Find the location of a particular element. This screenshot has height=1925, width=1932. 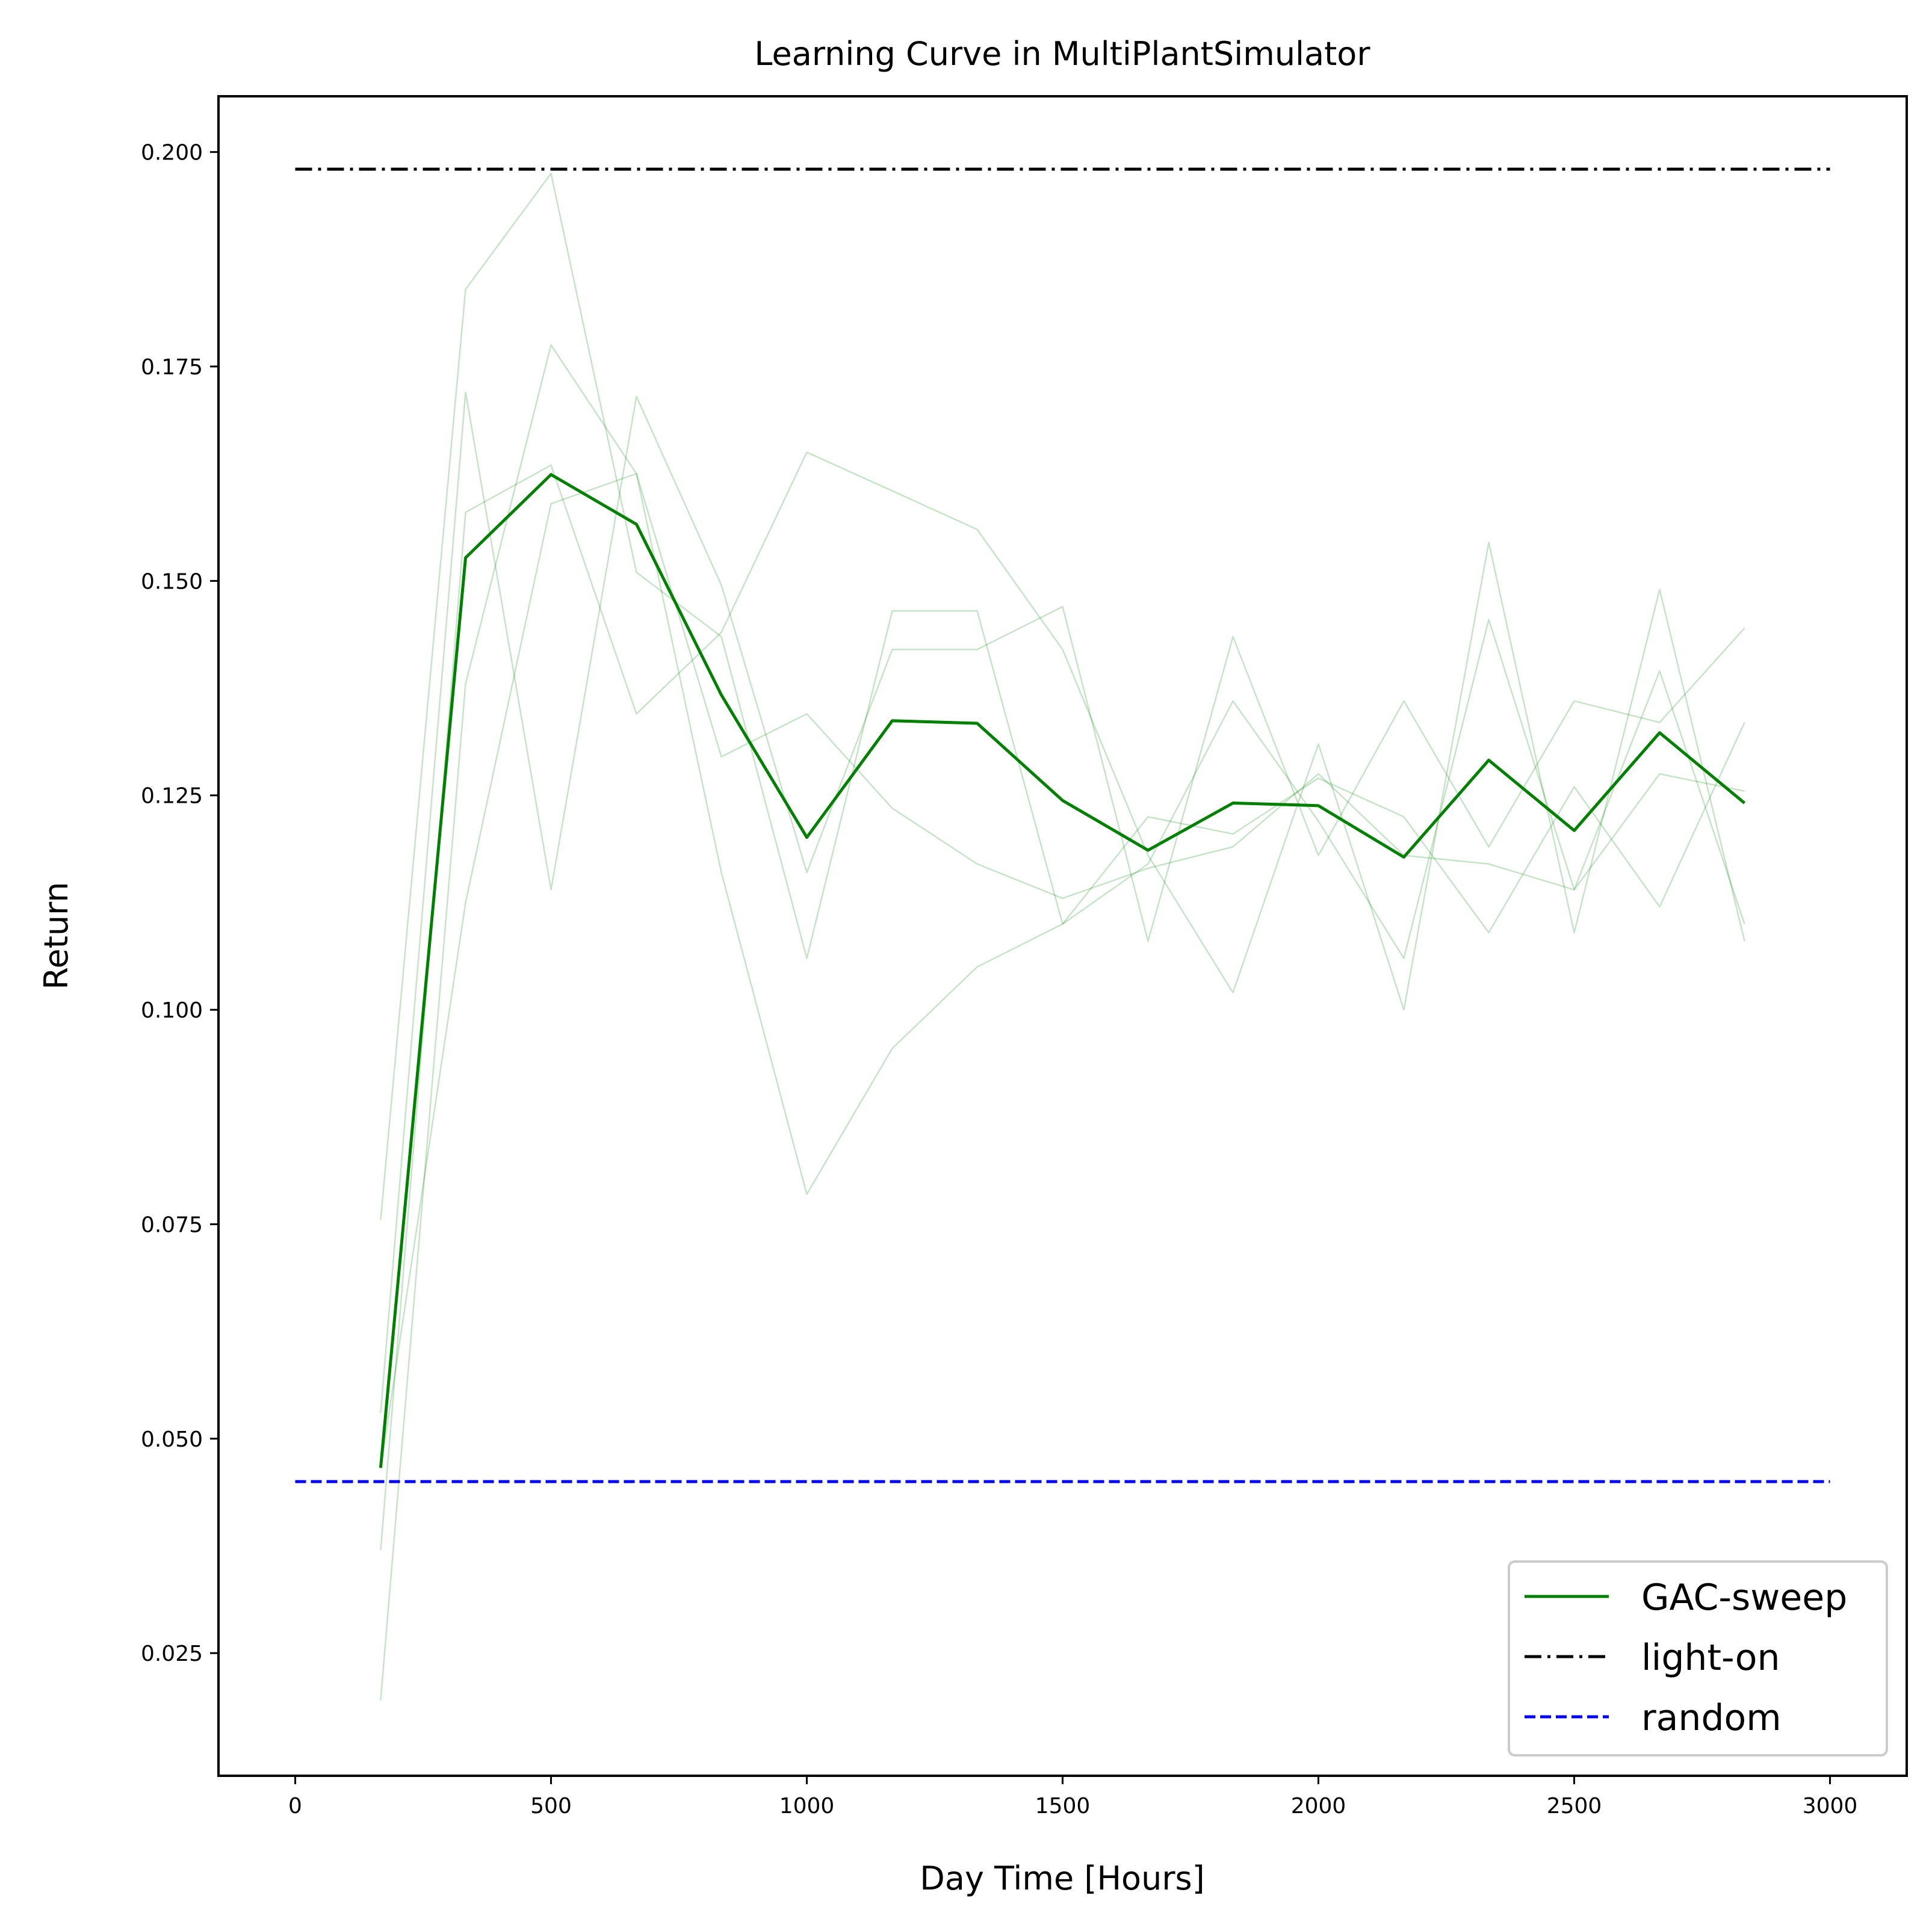

legend-label-light-on: light-on is located at coordinates (1710, 1658).